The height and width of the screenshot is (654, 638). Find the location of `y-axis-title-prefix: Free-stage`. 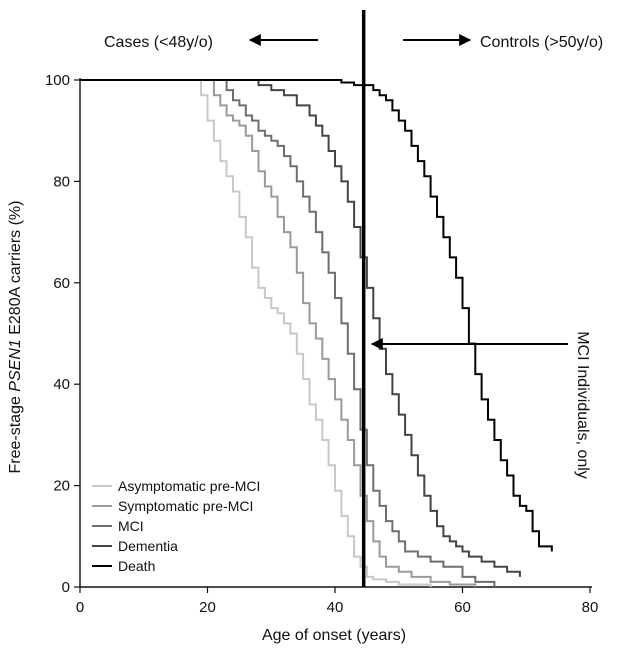

y-axis-title-prefix: Free-stage is located at coordinates (15, 433).